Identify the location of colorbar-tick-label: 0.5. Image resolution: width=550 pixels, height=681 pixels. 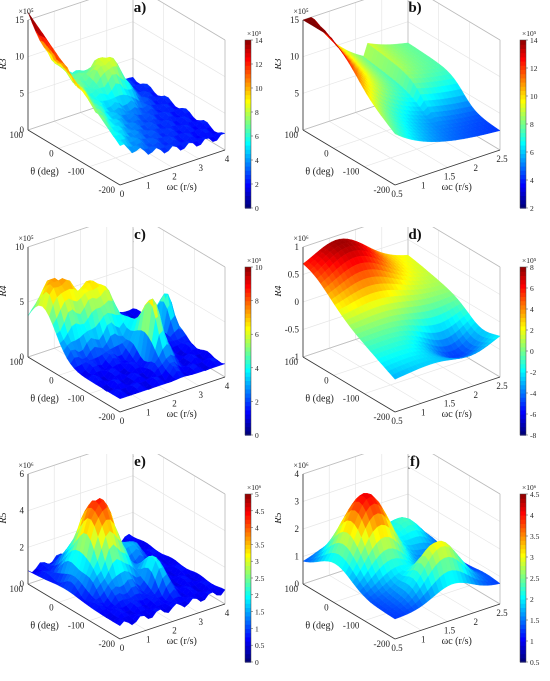
(260, 645).